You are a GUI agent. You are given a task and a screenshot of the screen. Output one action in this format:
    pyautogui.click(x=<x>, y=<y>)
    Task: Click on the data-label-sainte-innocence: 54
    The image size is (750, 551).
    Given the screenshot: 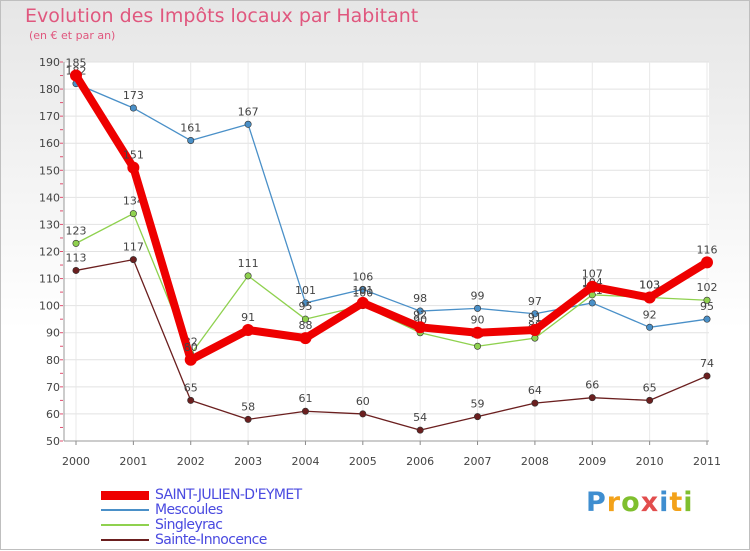 What is the action you would take?
    pyautogui.click(x=420, y=417)
    